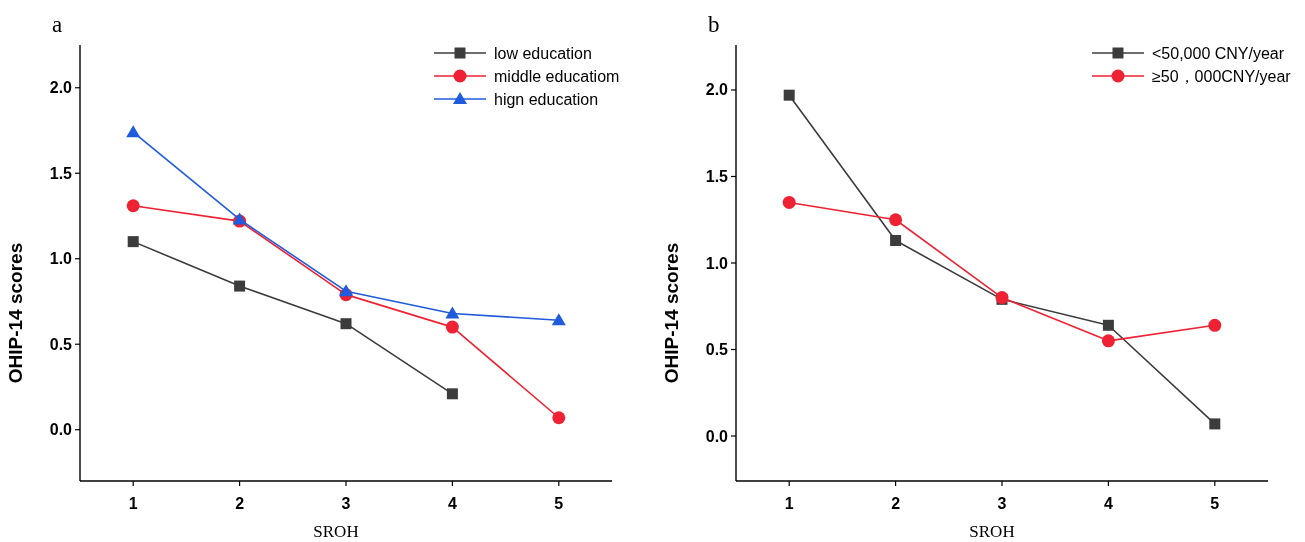  What do you see at coordinates (546, 99) in the screenshot?
I see `legend-label: hign education` at bounding box center [546, 99].